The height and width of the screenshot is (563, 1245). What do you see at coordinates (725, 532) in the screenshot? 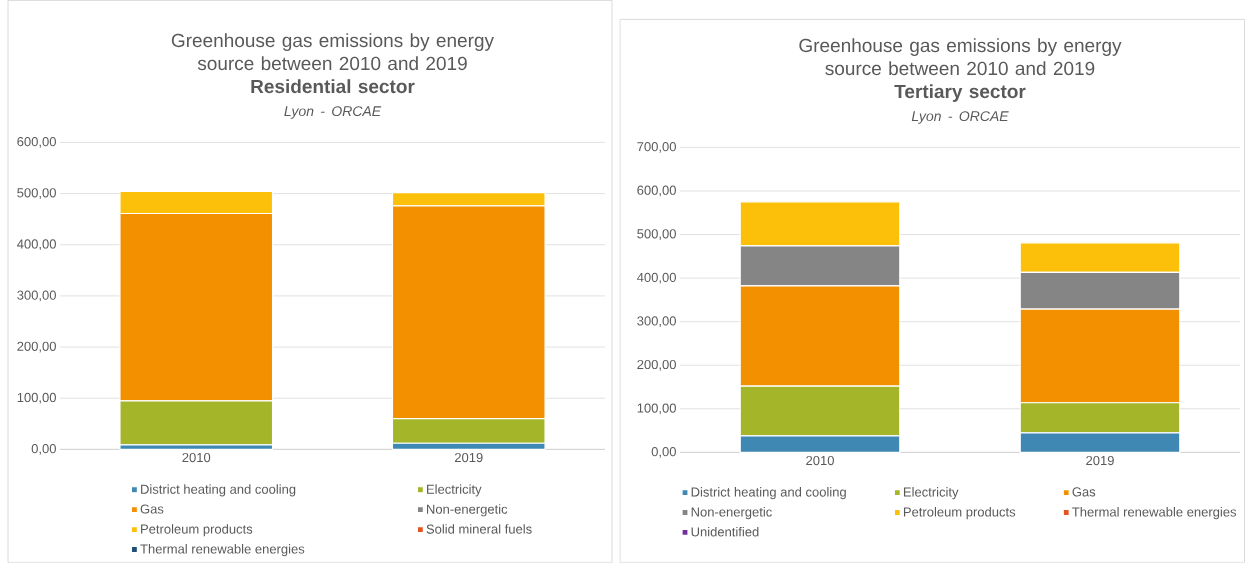
I see `legend-label: Unidentified` at bounding box center [725, 532].